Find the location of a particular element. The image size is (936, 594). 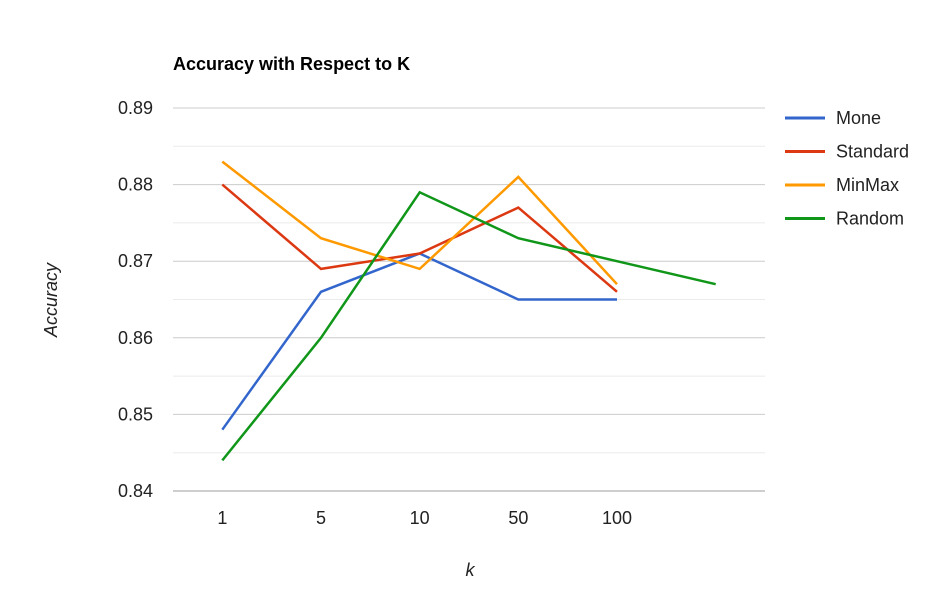

legend-item-random: Random is located at coordinates (844, 219).